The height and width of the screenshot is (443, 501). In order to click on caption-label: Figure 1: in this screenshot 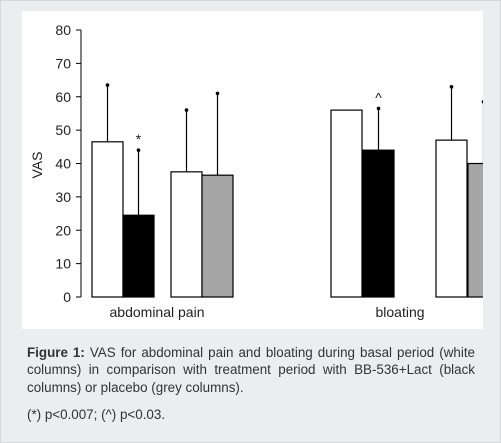, I will do `click(56, 352)`.